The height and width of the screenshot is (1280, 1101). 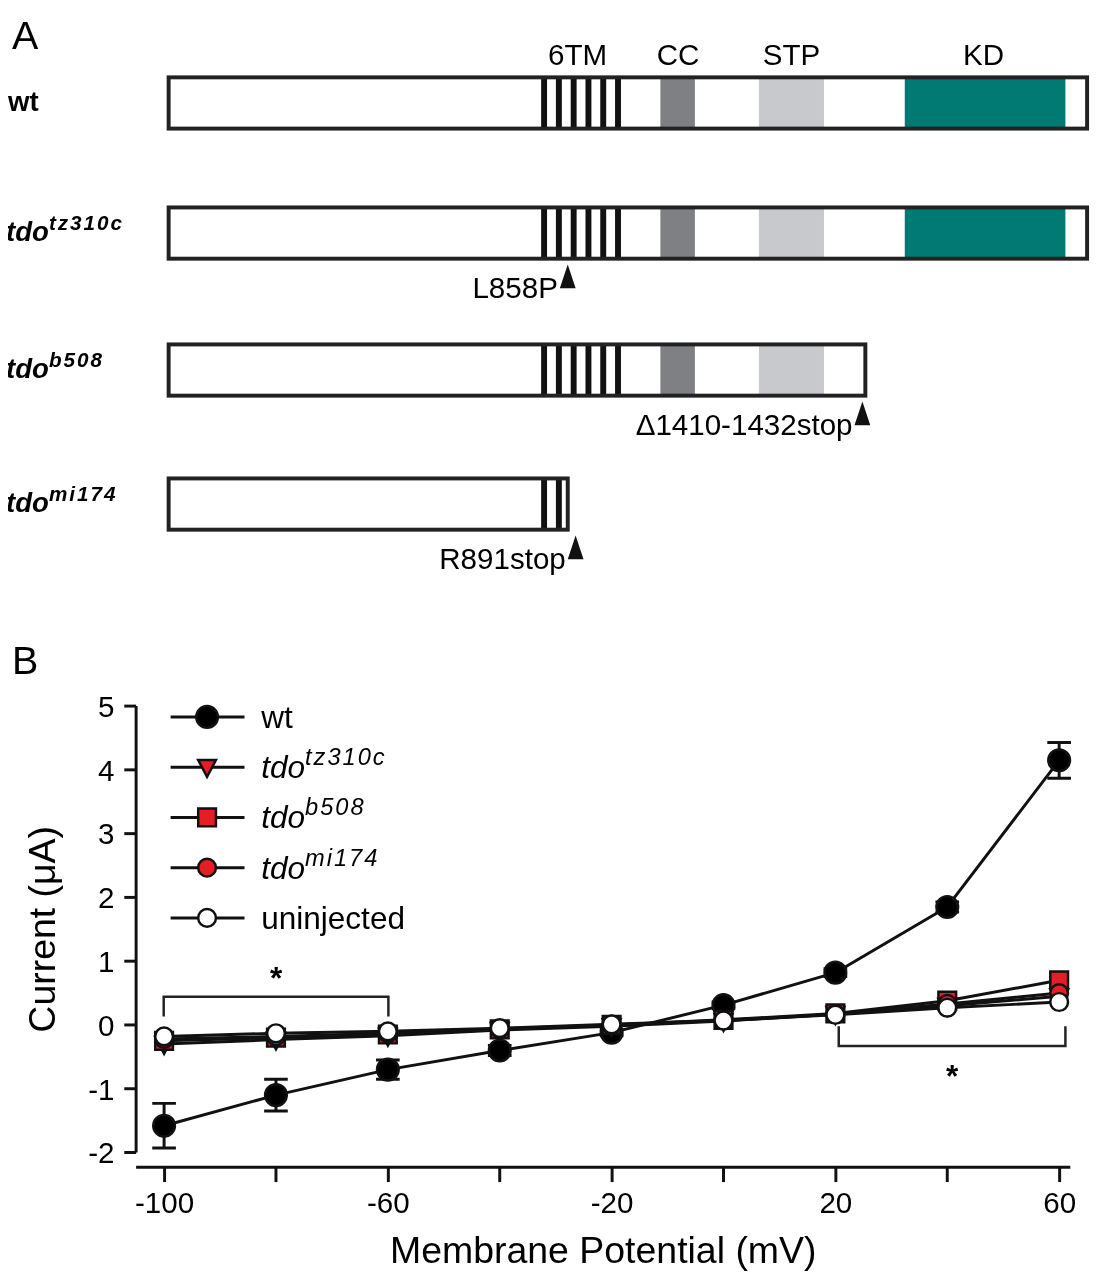 I want to click on y-tick-label: -1, so click(x=101, y=1089).